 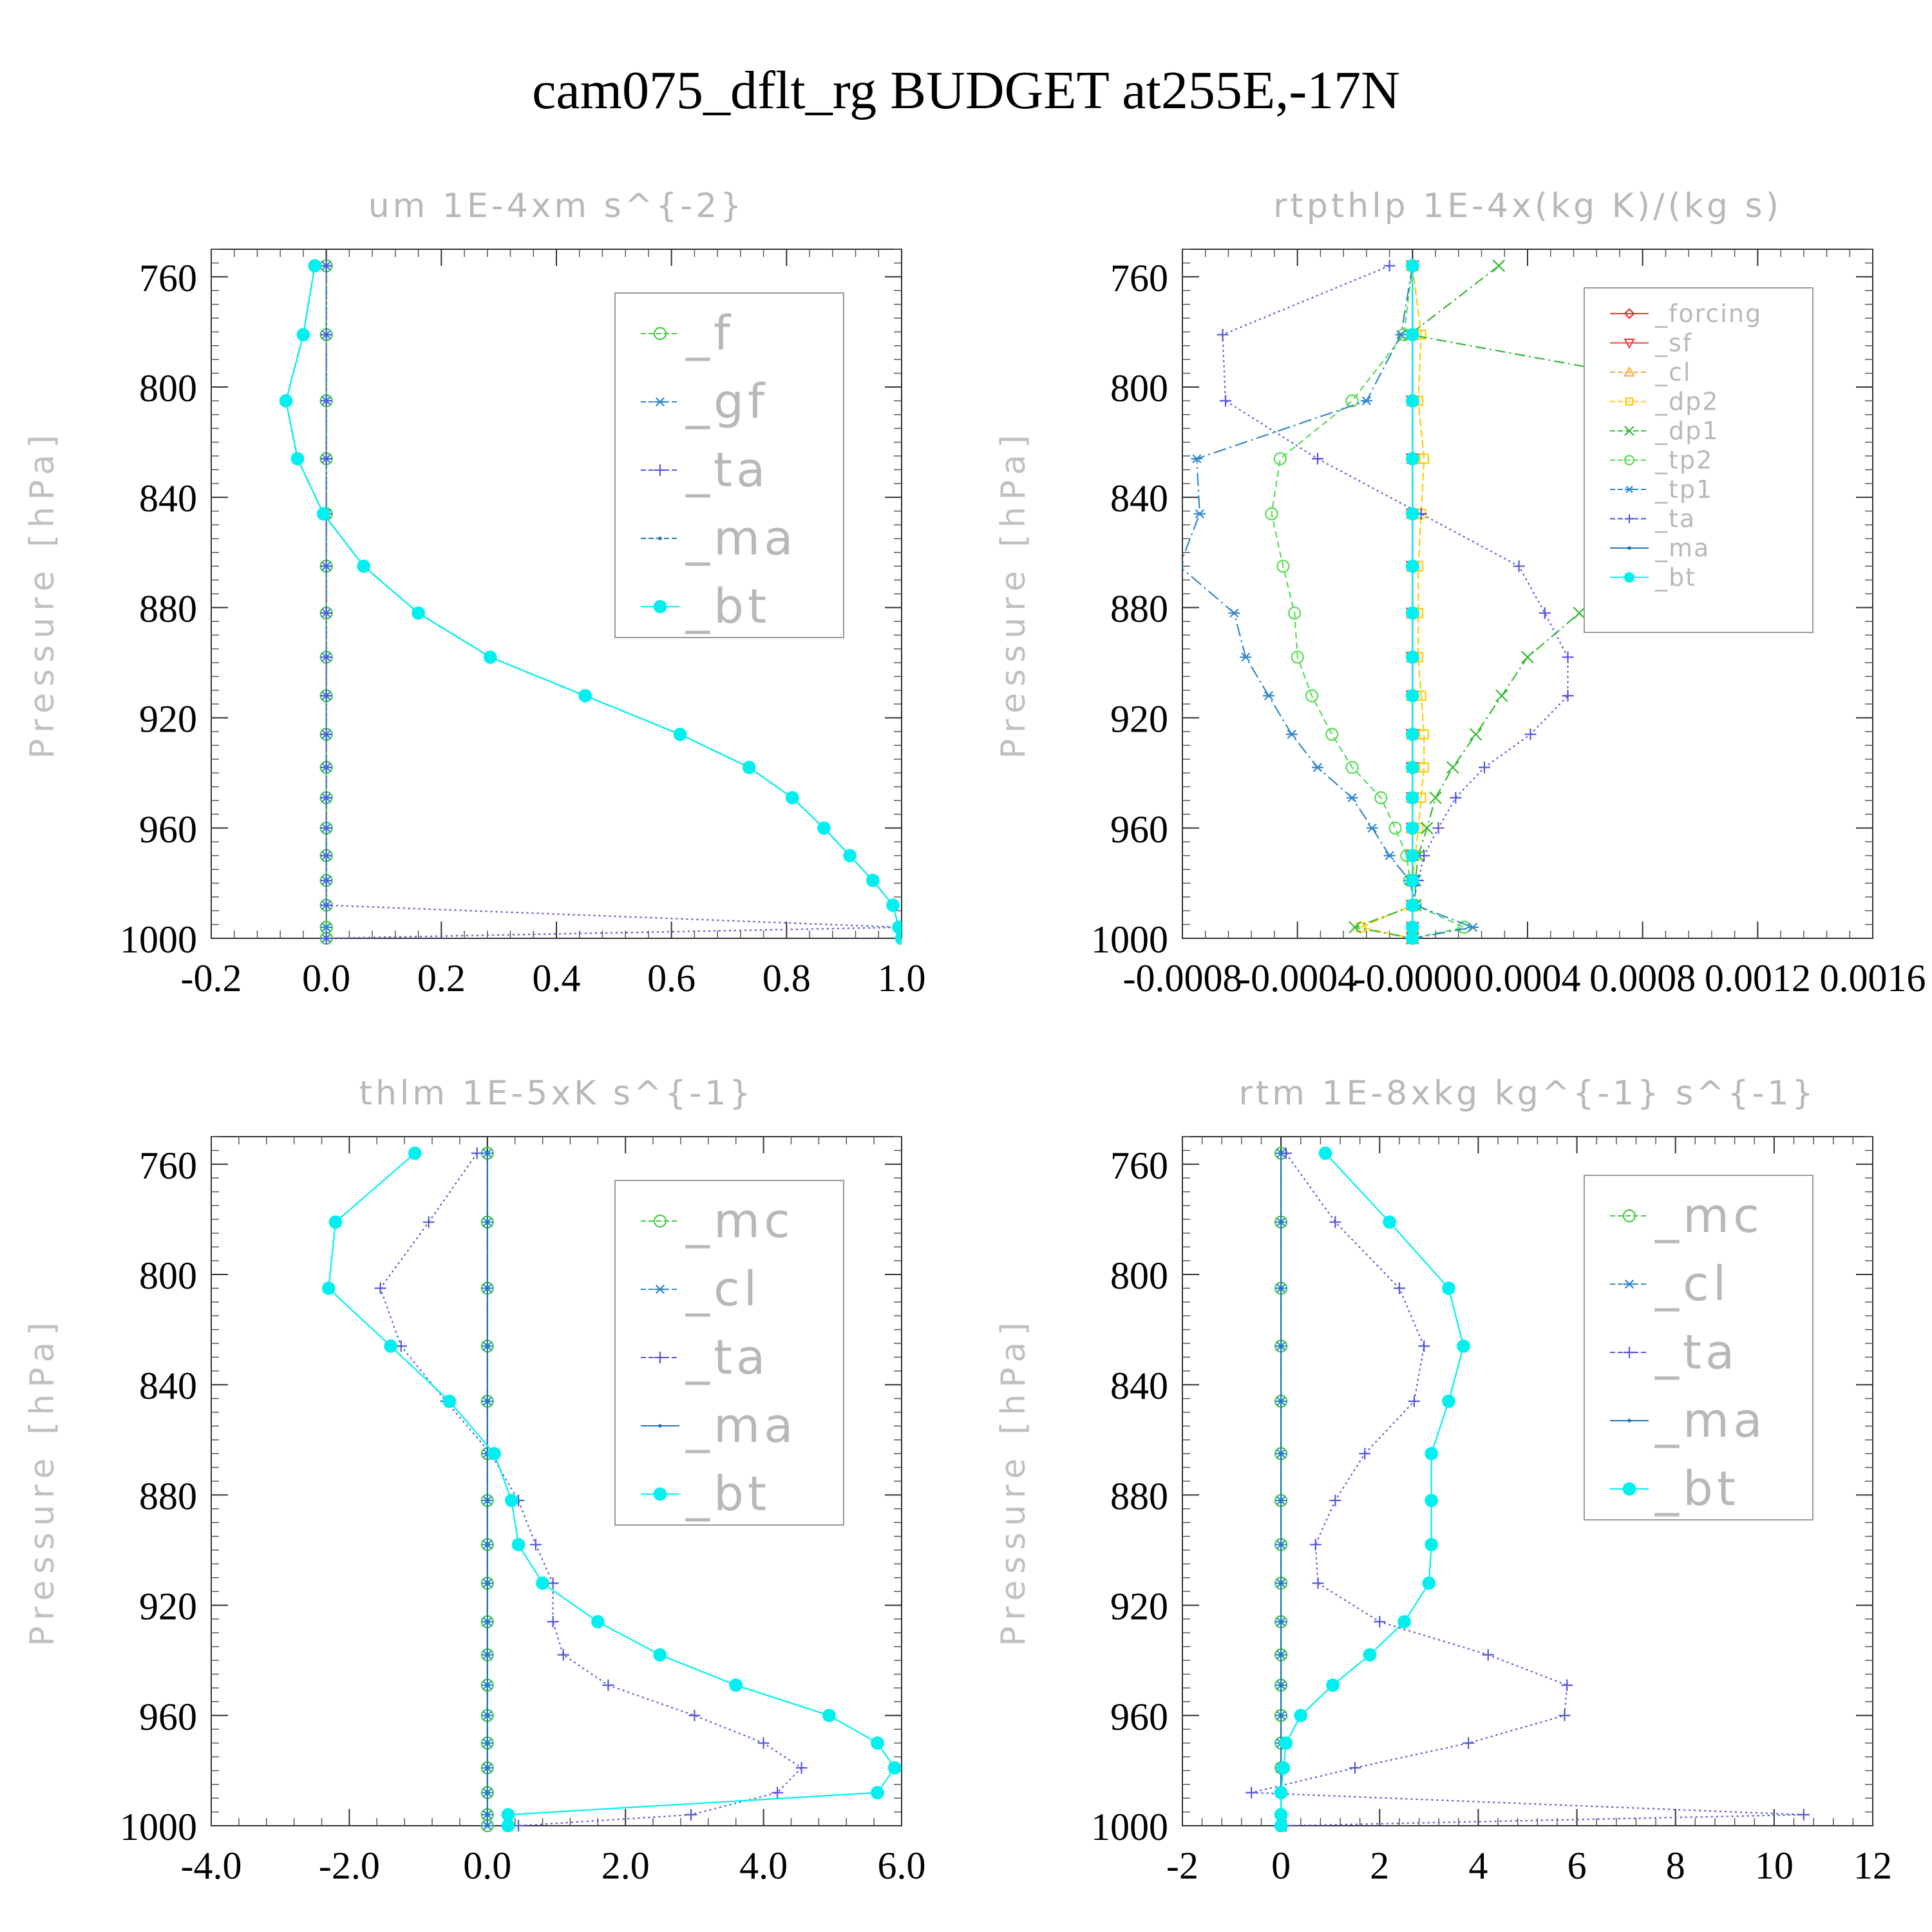 What do you see at coordinates (902, 978) in the screenshot?
I see `x-tick-label: 1.0` at bounding box center [902, 978].